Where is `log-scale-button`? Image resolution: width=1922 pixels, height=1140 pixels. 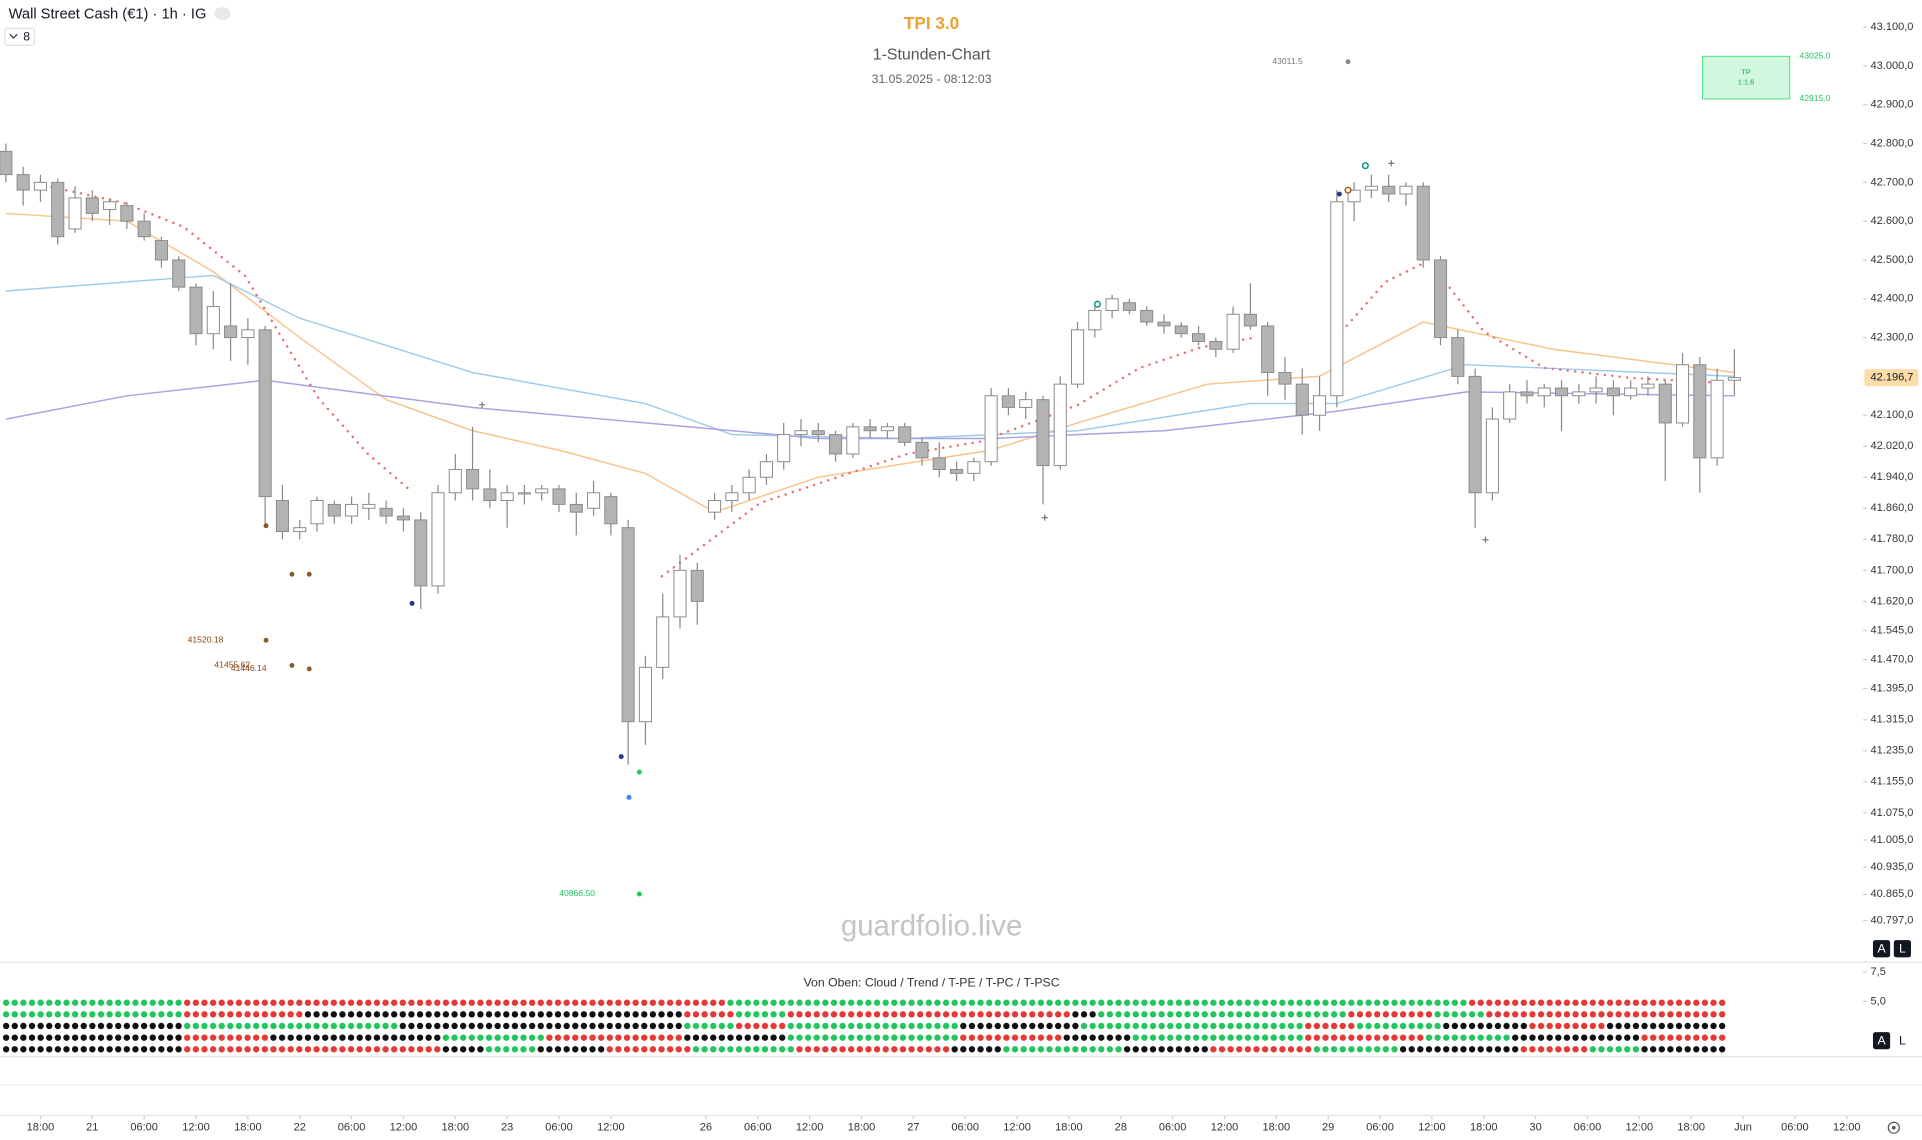 log-scale-button is located at coordinates (1902, 949).